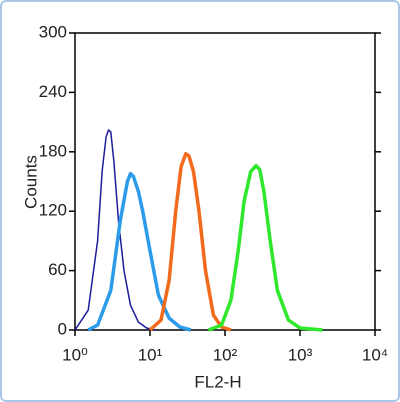 The height and width of the screenshot is (402, 400). Describe the element at coordinates (53, 91) in the screenshot. I see `y-tick-label: 240` at that location.